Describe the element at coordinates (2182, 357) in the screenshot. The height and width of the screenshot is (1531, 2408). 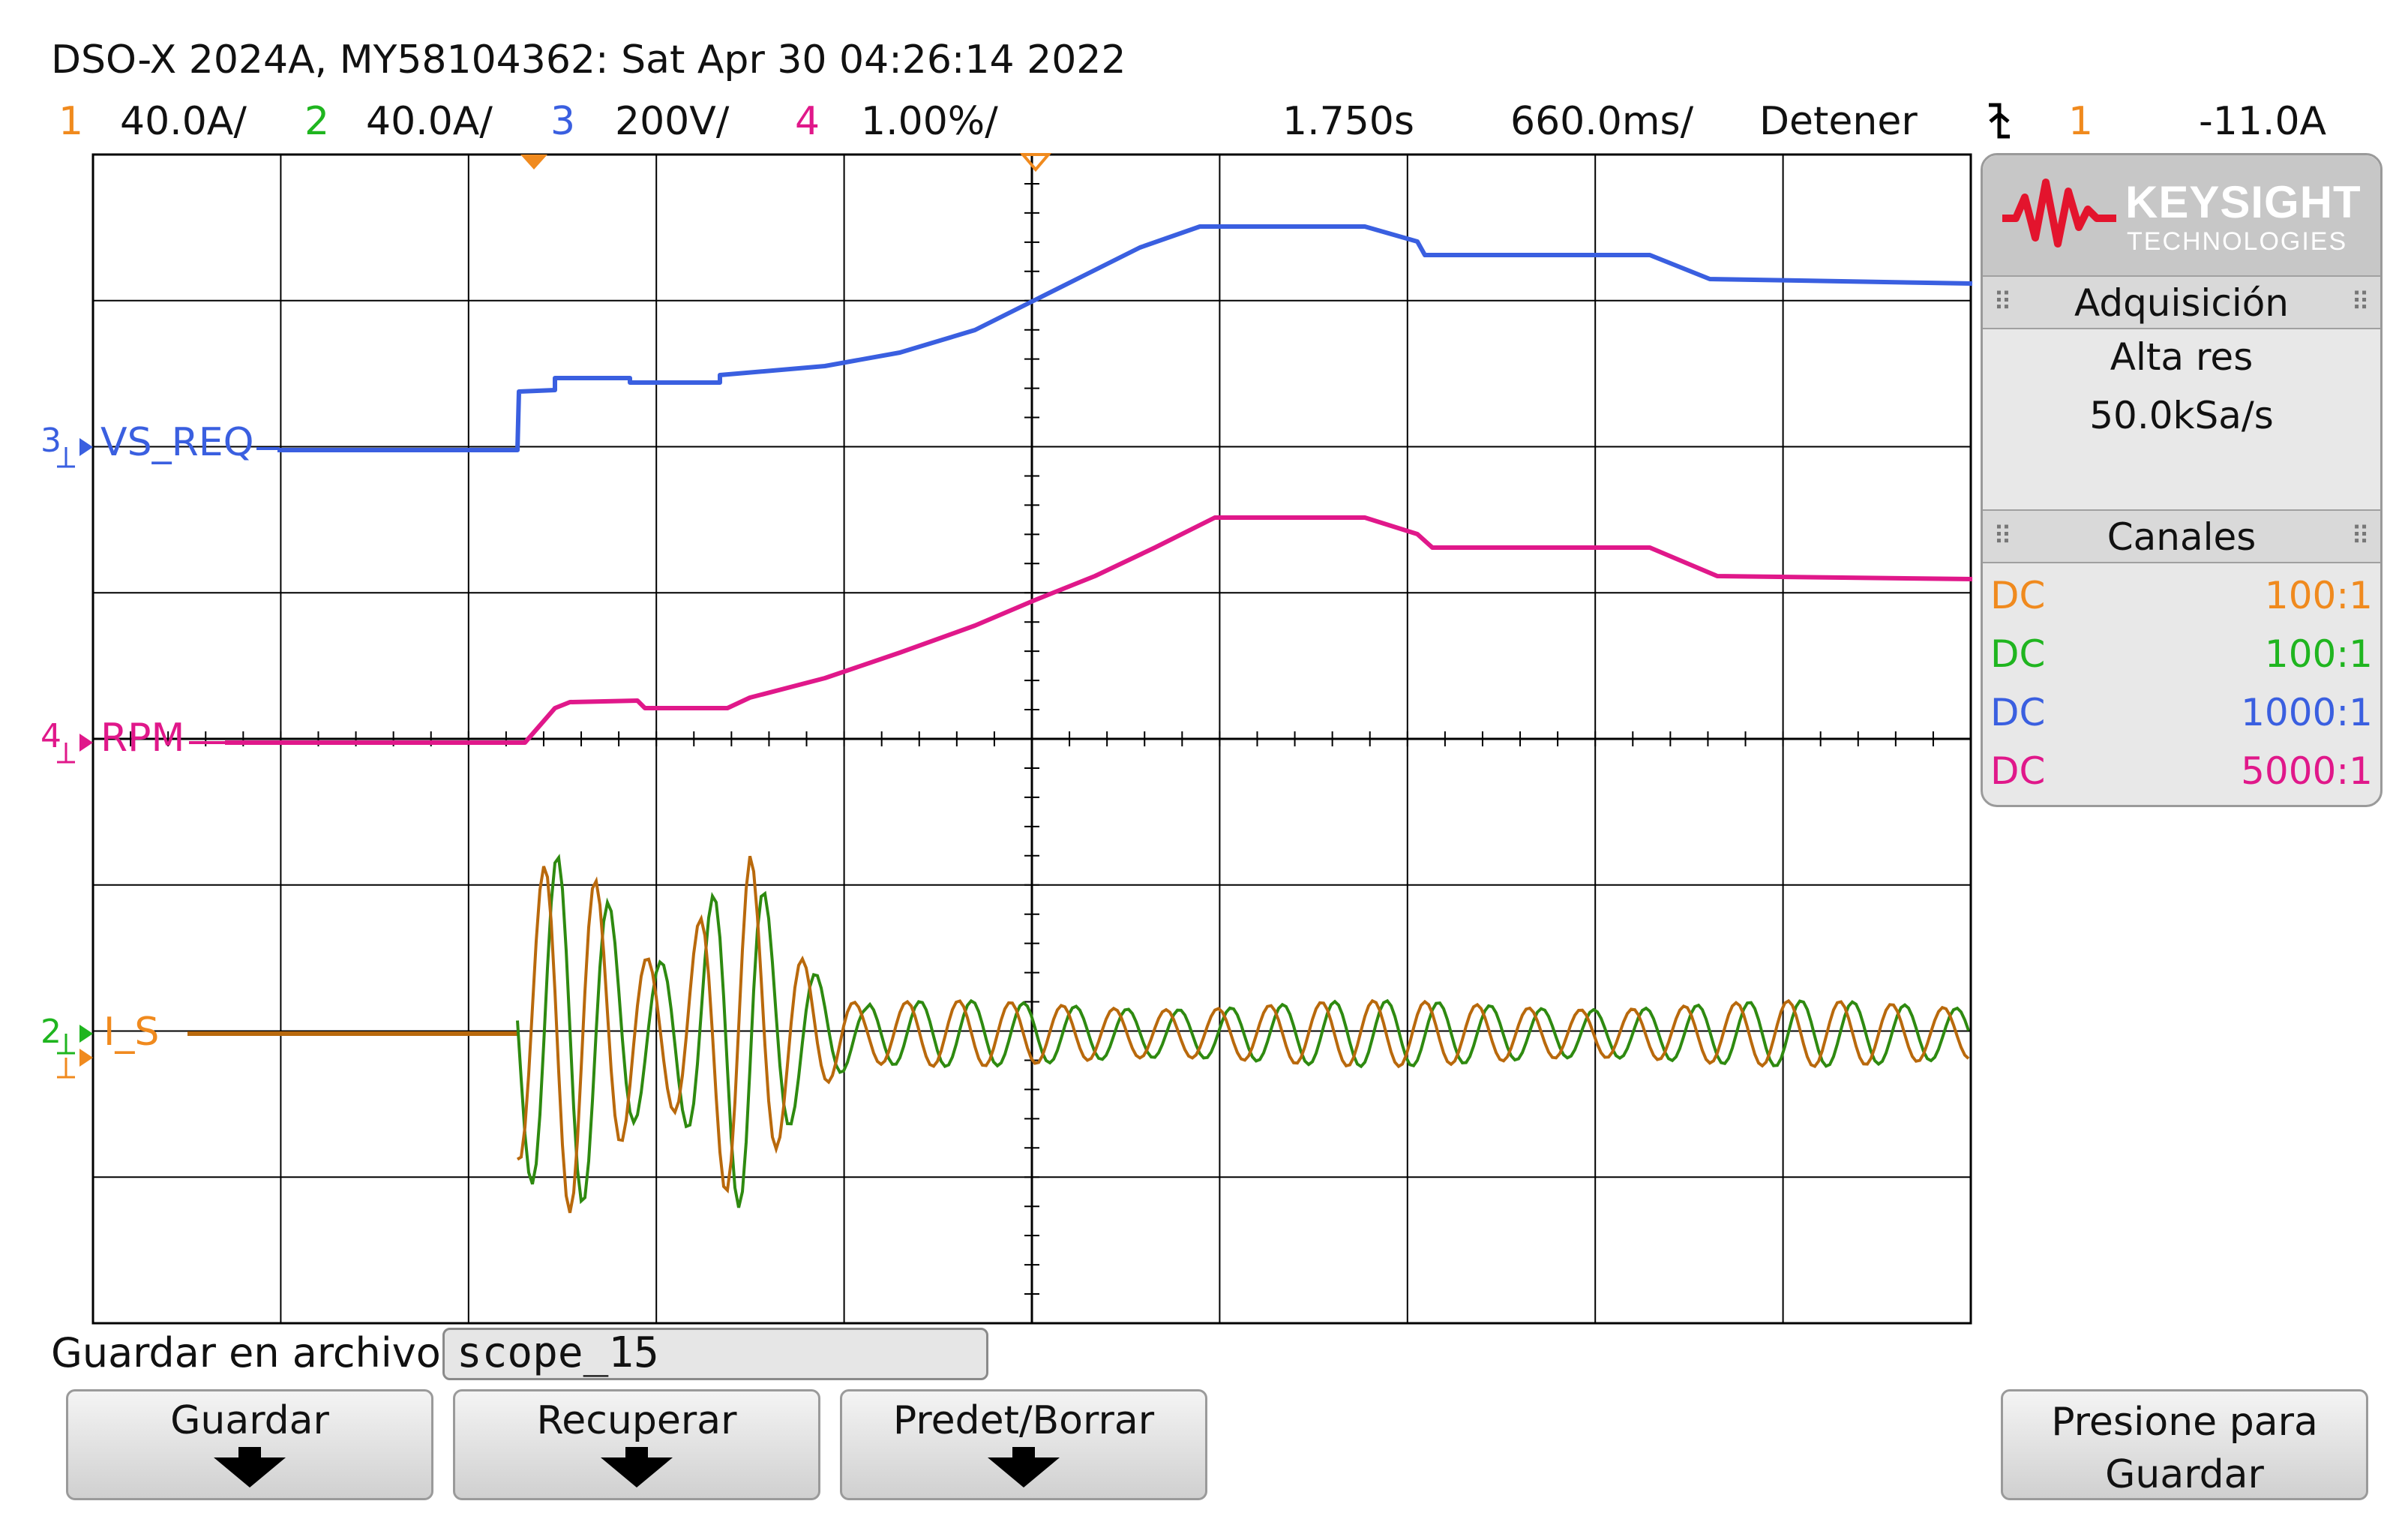
I see `acquisition-mode: Alta res` at that location.